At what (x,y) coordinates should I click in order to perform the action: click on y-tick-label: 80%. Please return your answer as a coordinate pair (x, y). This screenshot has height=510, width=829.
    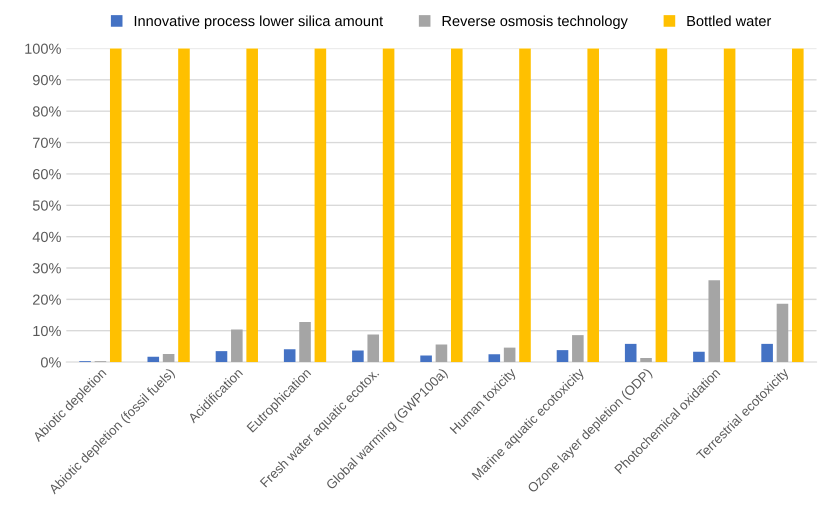
    Looking at the image, I should click on (46, 111).